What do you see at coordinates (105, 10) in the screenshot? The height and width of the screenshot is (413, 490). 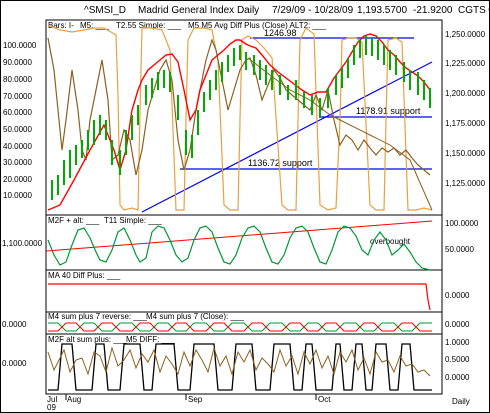 I see `header-symbol: ^SMSI_D` at bounding box center [105, 10].